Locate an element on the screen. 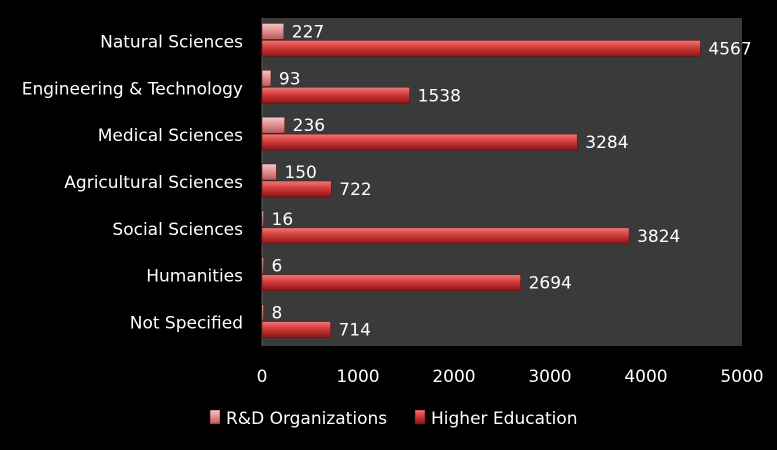 The width and height of the screenshot is (777, 450). x-tick-label: 1000 is located at coordinates (357, 377).